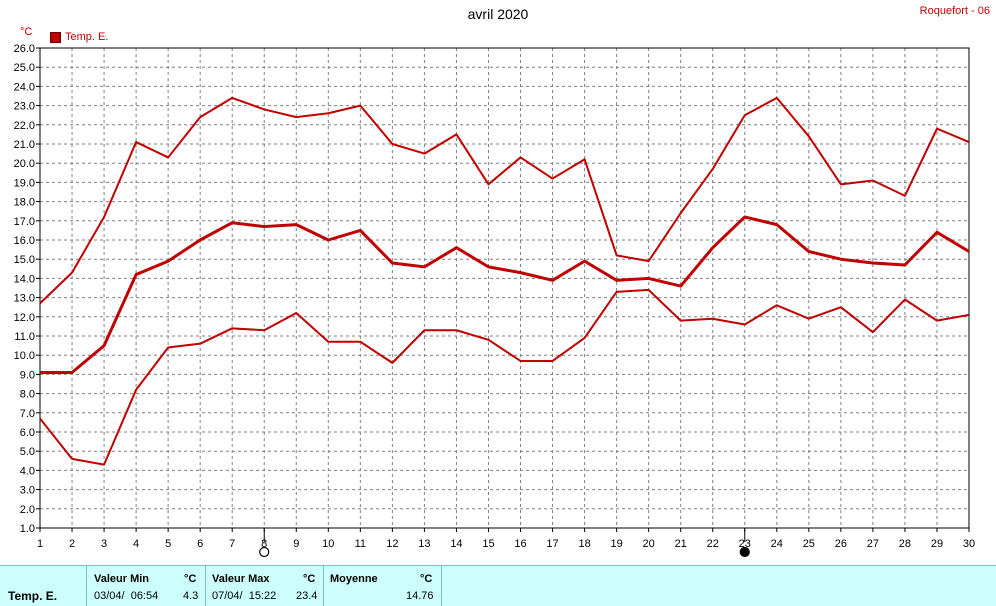 This screenshot has width=996, height=606. Describe the element at coordinates (24, 68) in the screenshot. I see `y-tick-label: 25.0` at that location.